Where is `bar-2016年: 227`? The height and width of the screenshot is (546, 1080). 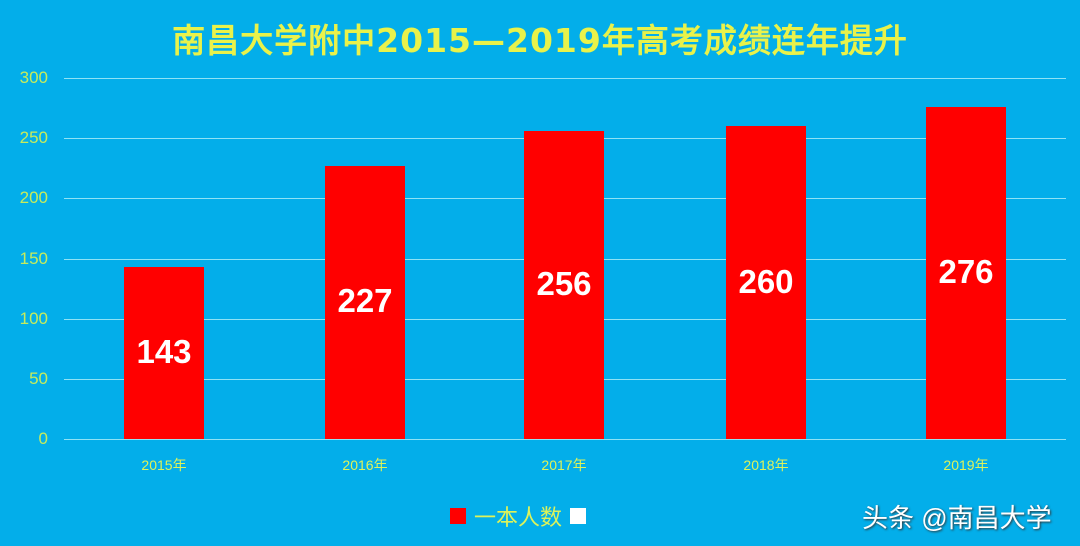
bar-2016年: 227 is located at coordinates (365, 302).